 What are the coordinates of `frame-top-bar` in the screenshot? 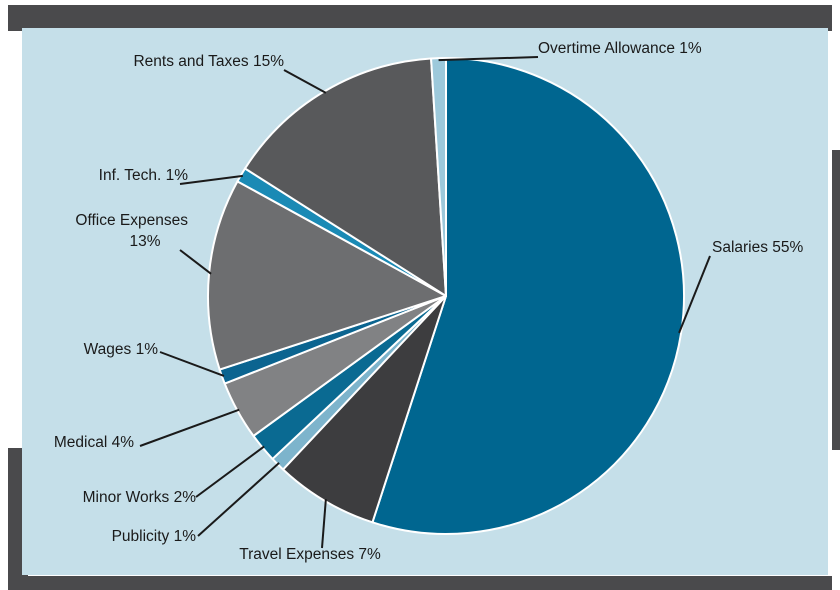 It's located at (420, 18).